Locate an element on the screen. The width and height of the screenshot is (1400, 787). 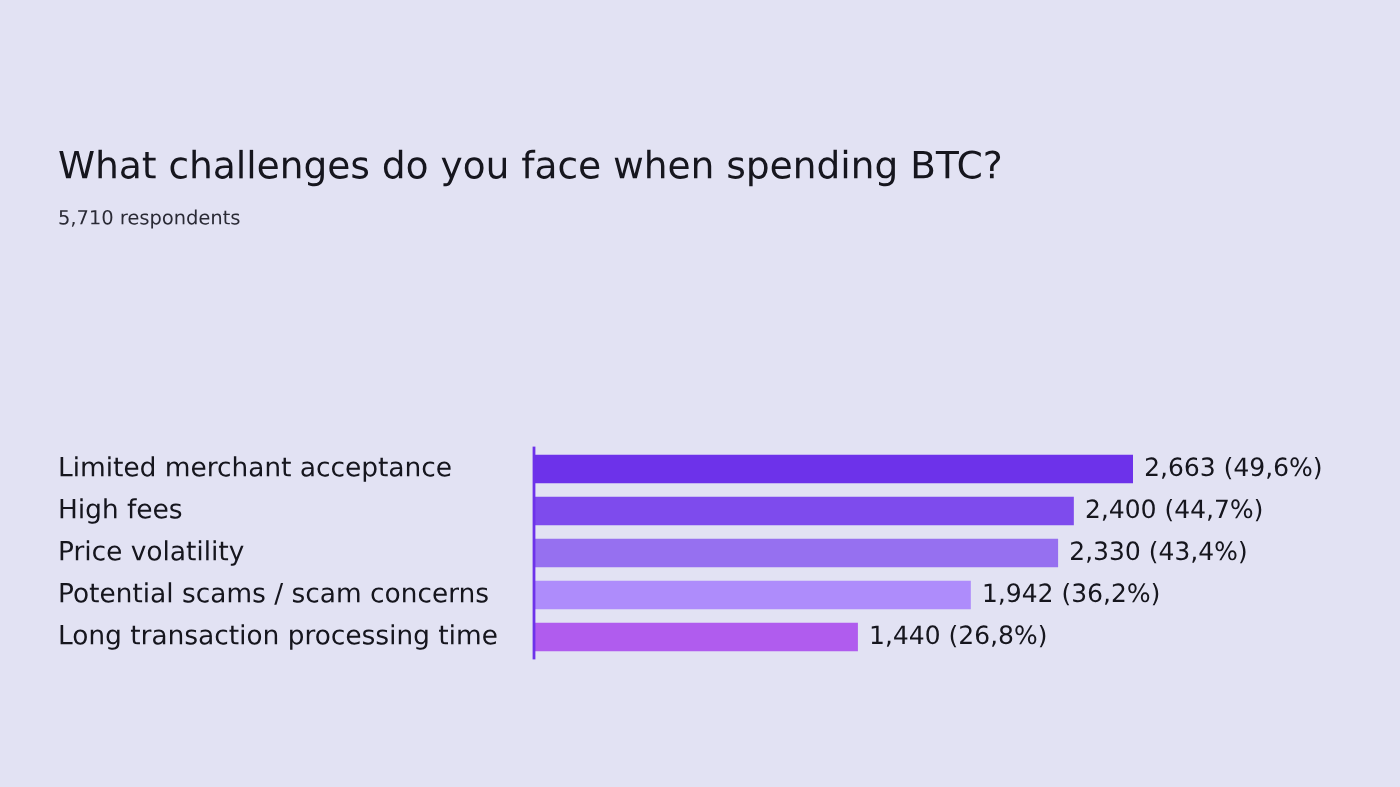
y-tick-label: Potential scams / scam concerns is located at coordinates (274, 593).